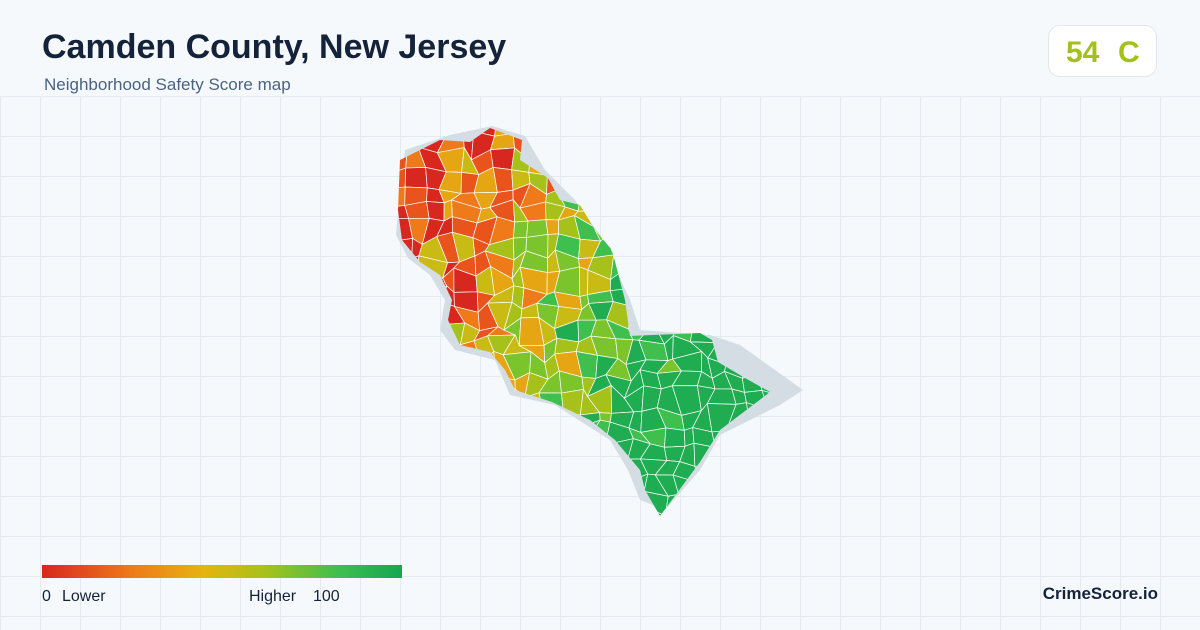 This screenshot has width=1200, height=630. Describe the element at coordinates (1100, 593) in the screenshot. I see `brand: CrimeScore.io` at that location.